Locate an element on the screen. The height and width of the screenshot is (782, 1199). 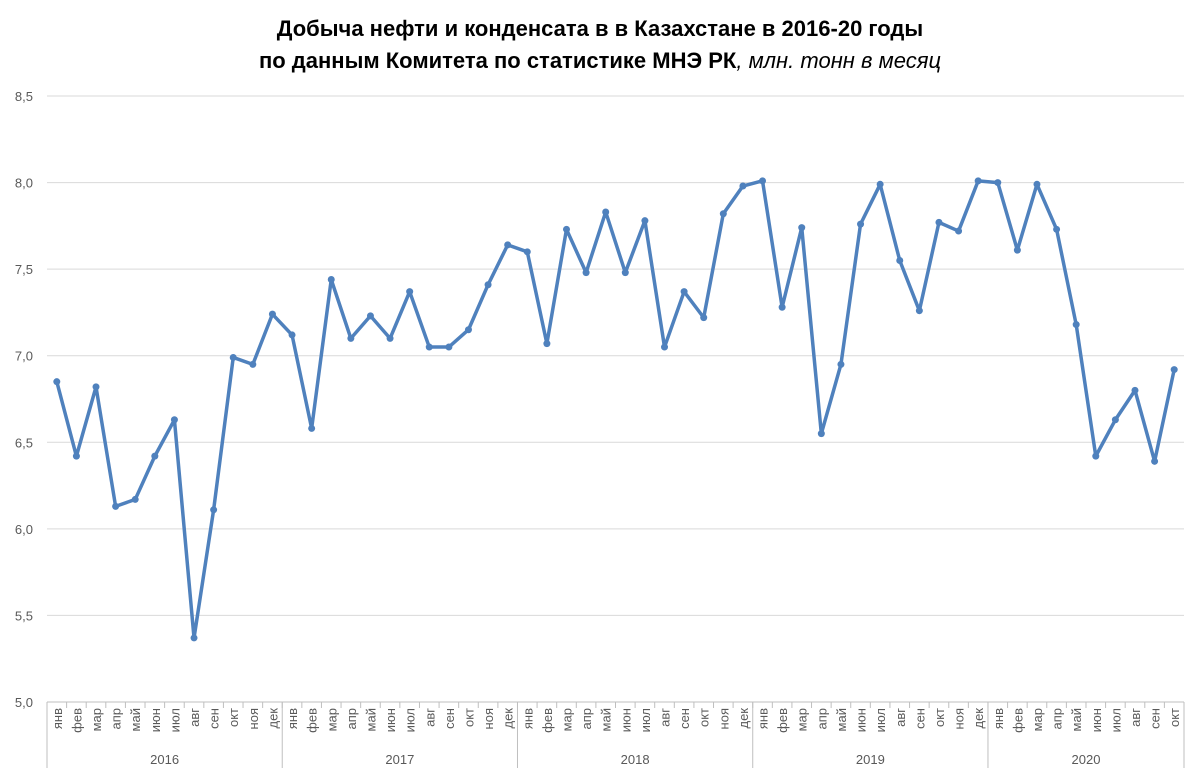
chart-subtitle: по данным Комитета по статистике МНЭ РК is located at coordinates (498, 60).